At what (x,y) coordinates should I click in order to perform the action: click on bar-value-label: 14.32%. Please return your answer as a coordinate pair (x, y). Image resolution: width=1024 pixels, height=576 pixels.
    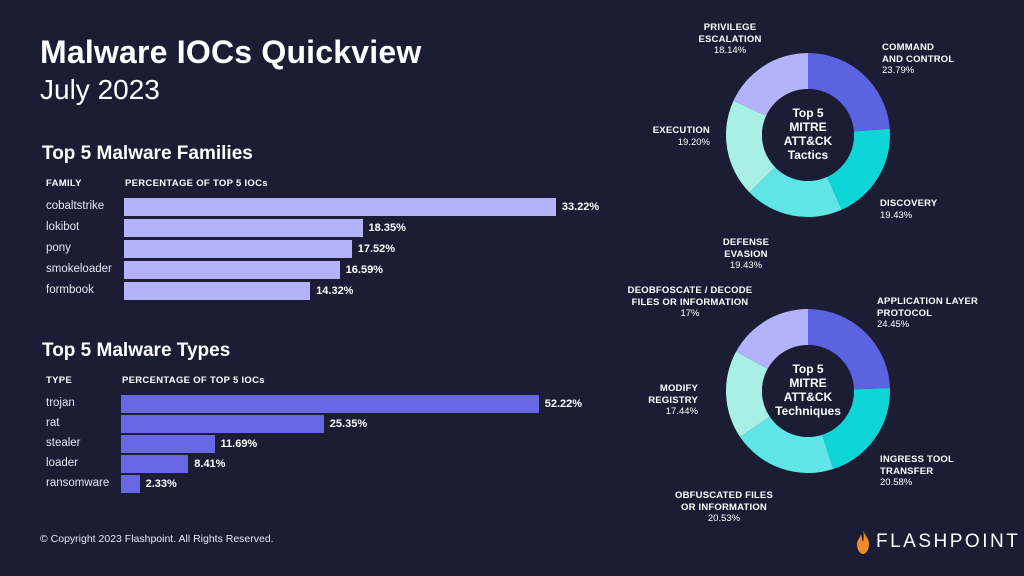
    Looking at the image, I should click on (335, 291).